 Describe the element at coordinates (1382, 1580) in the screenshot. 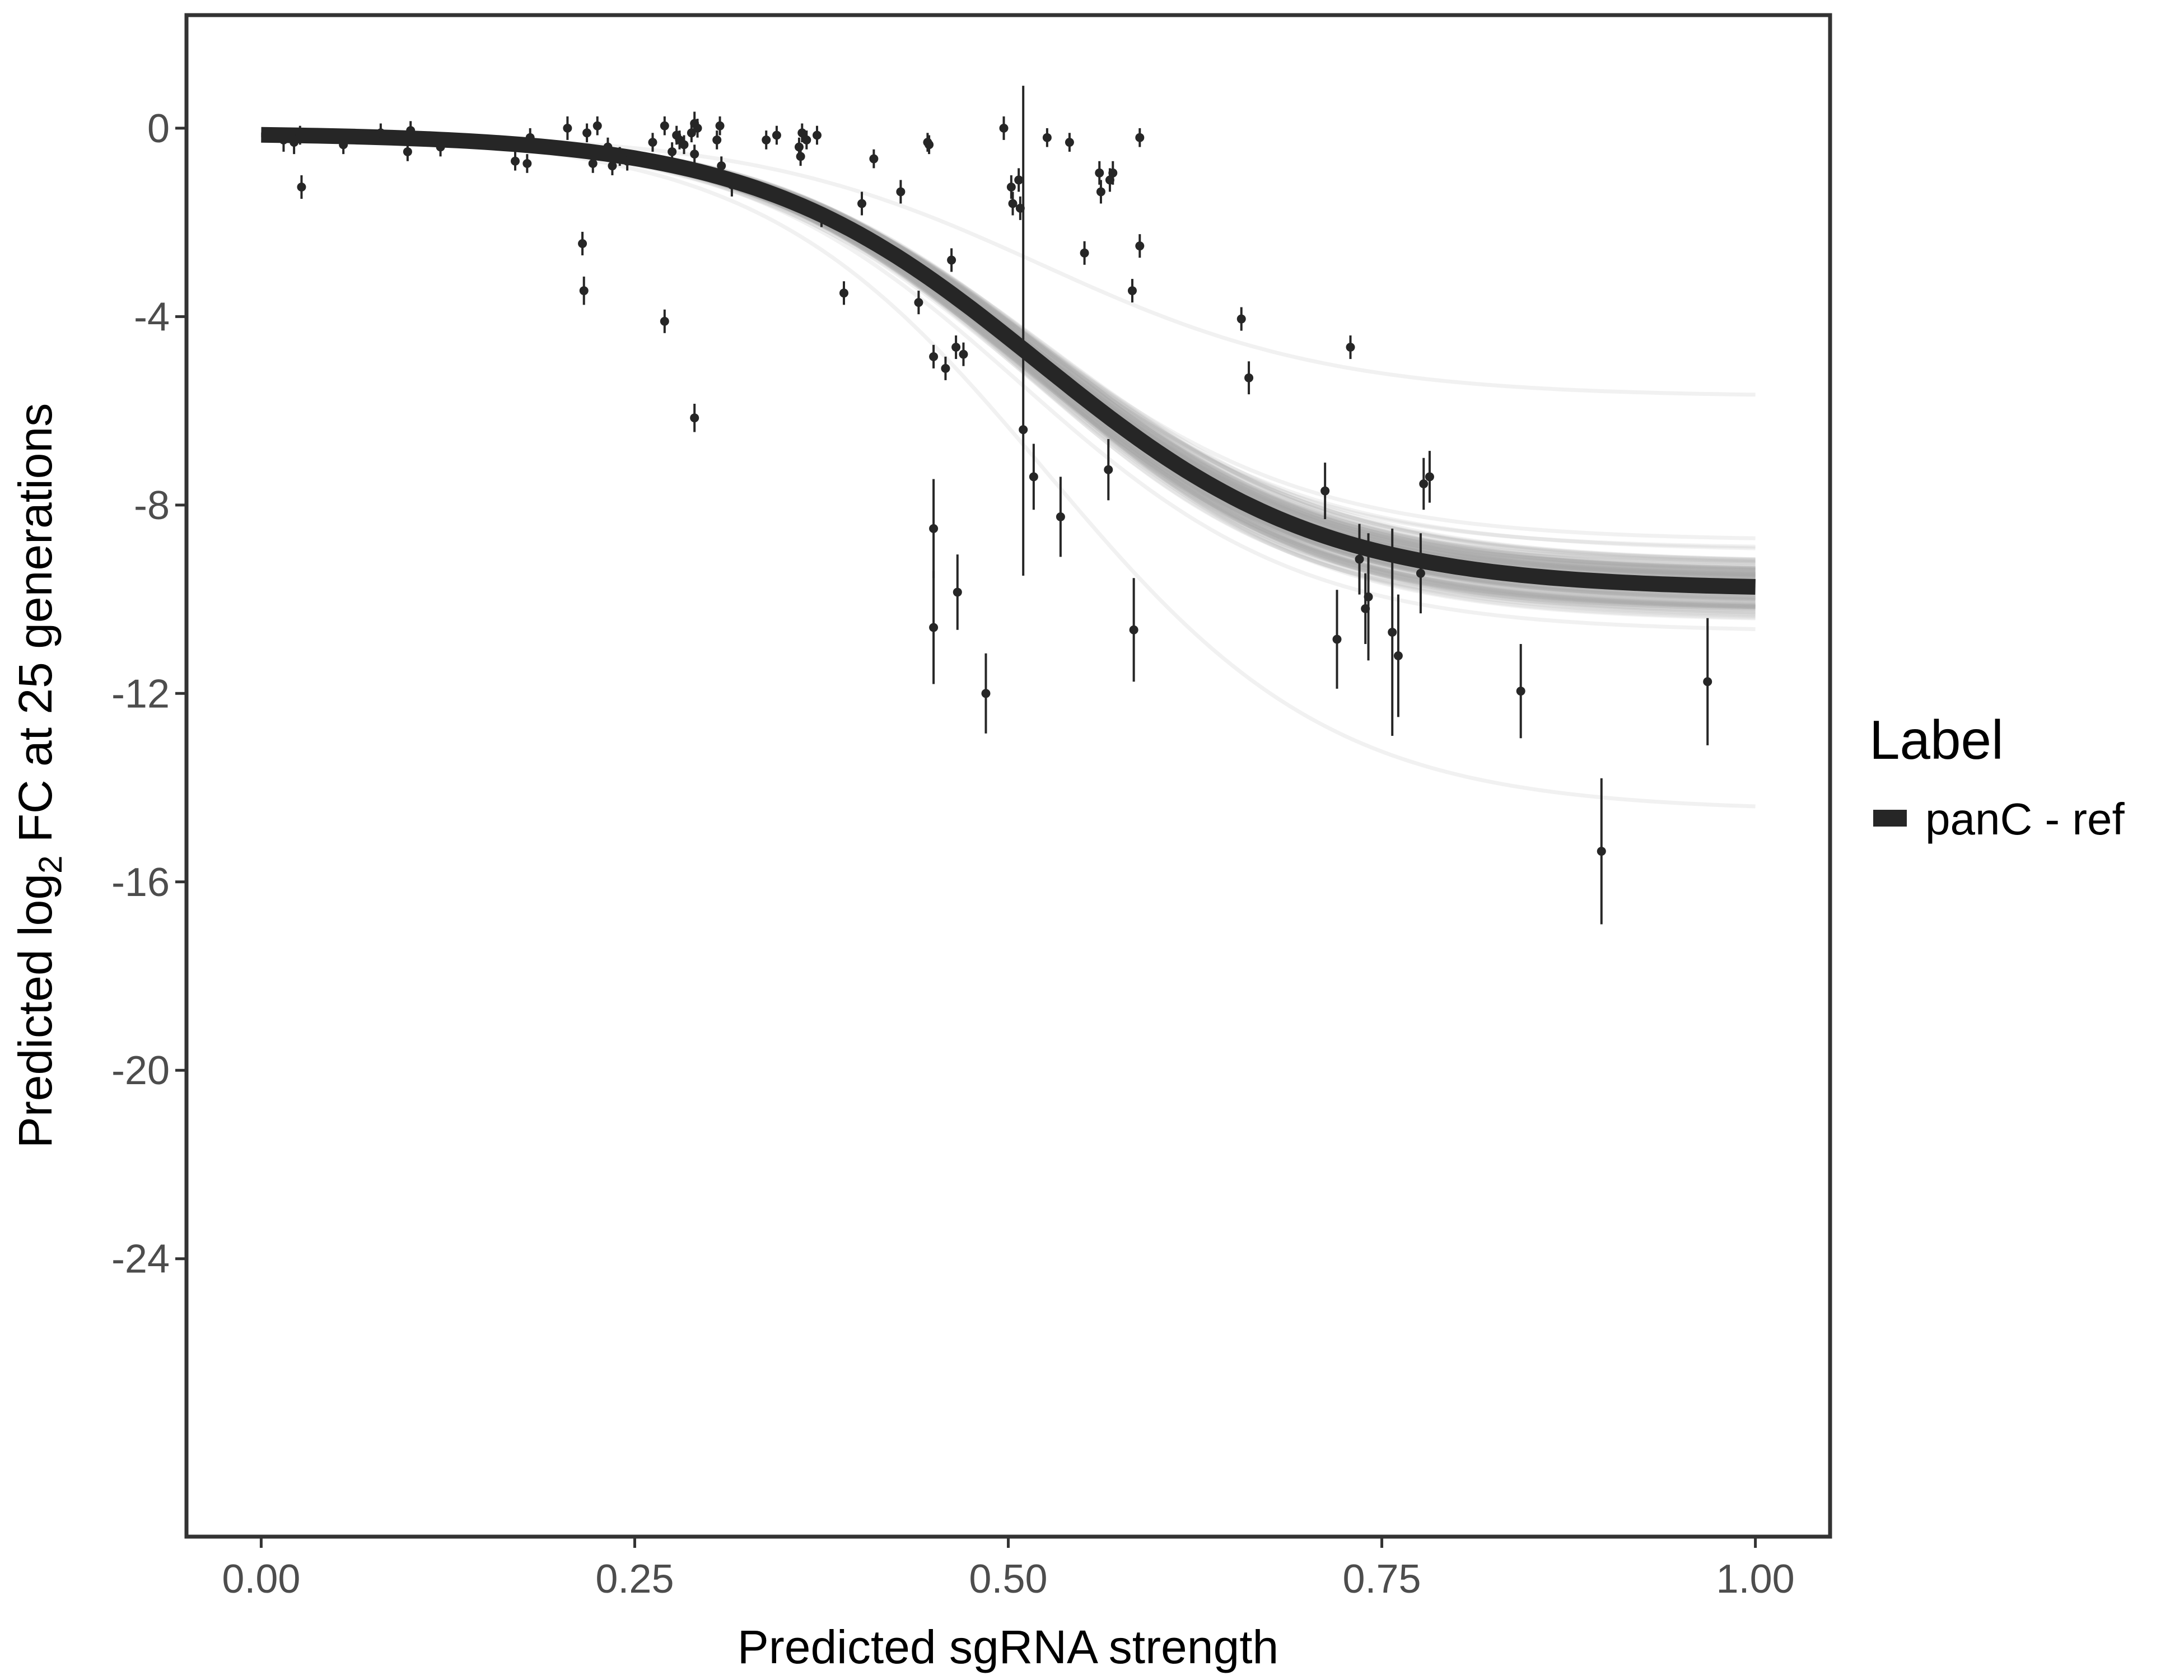

I see `x-tick-label: 0.75` at that location.